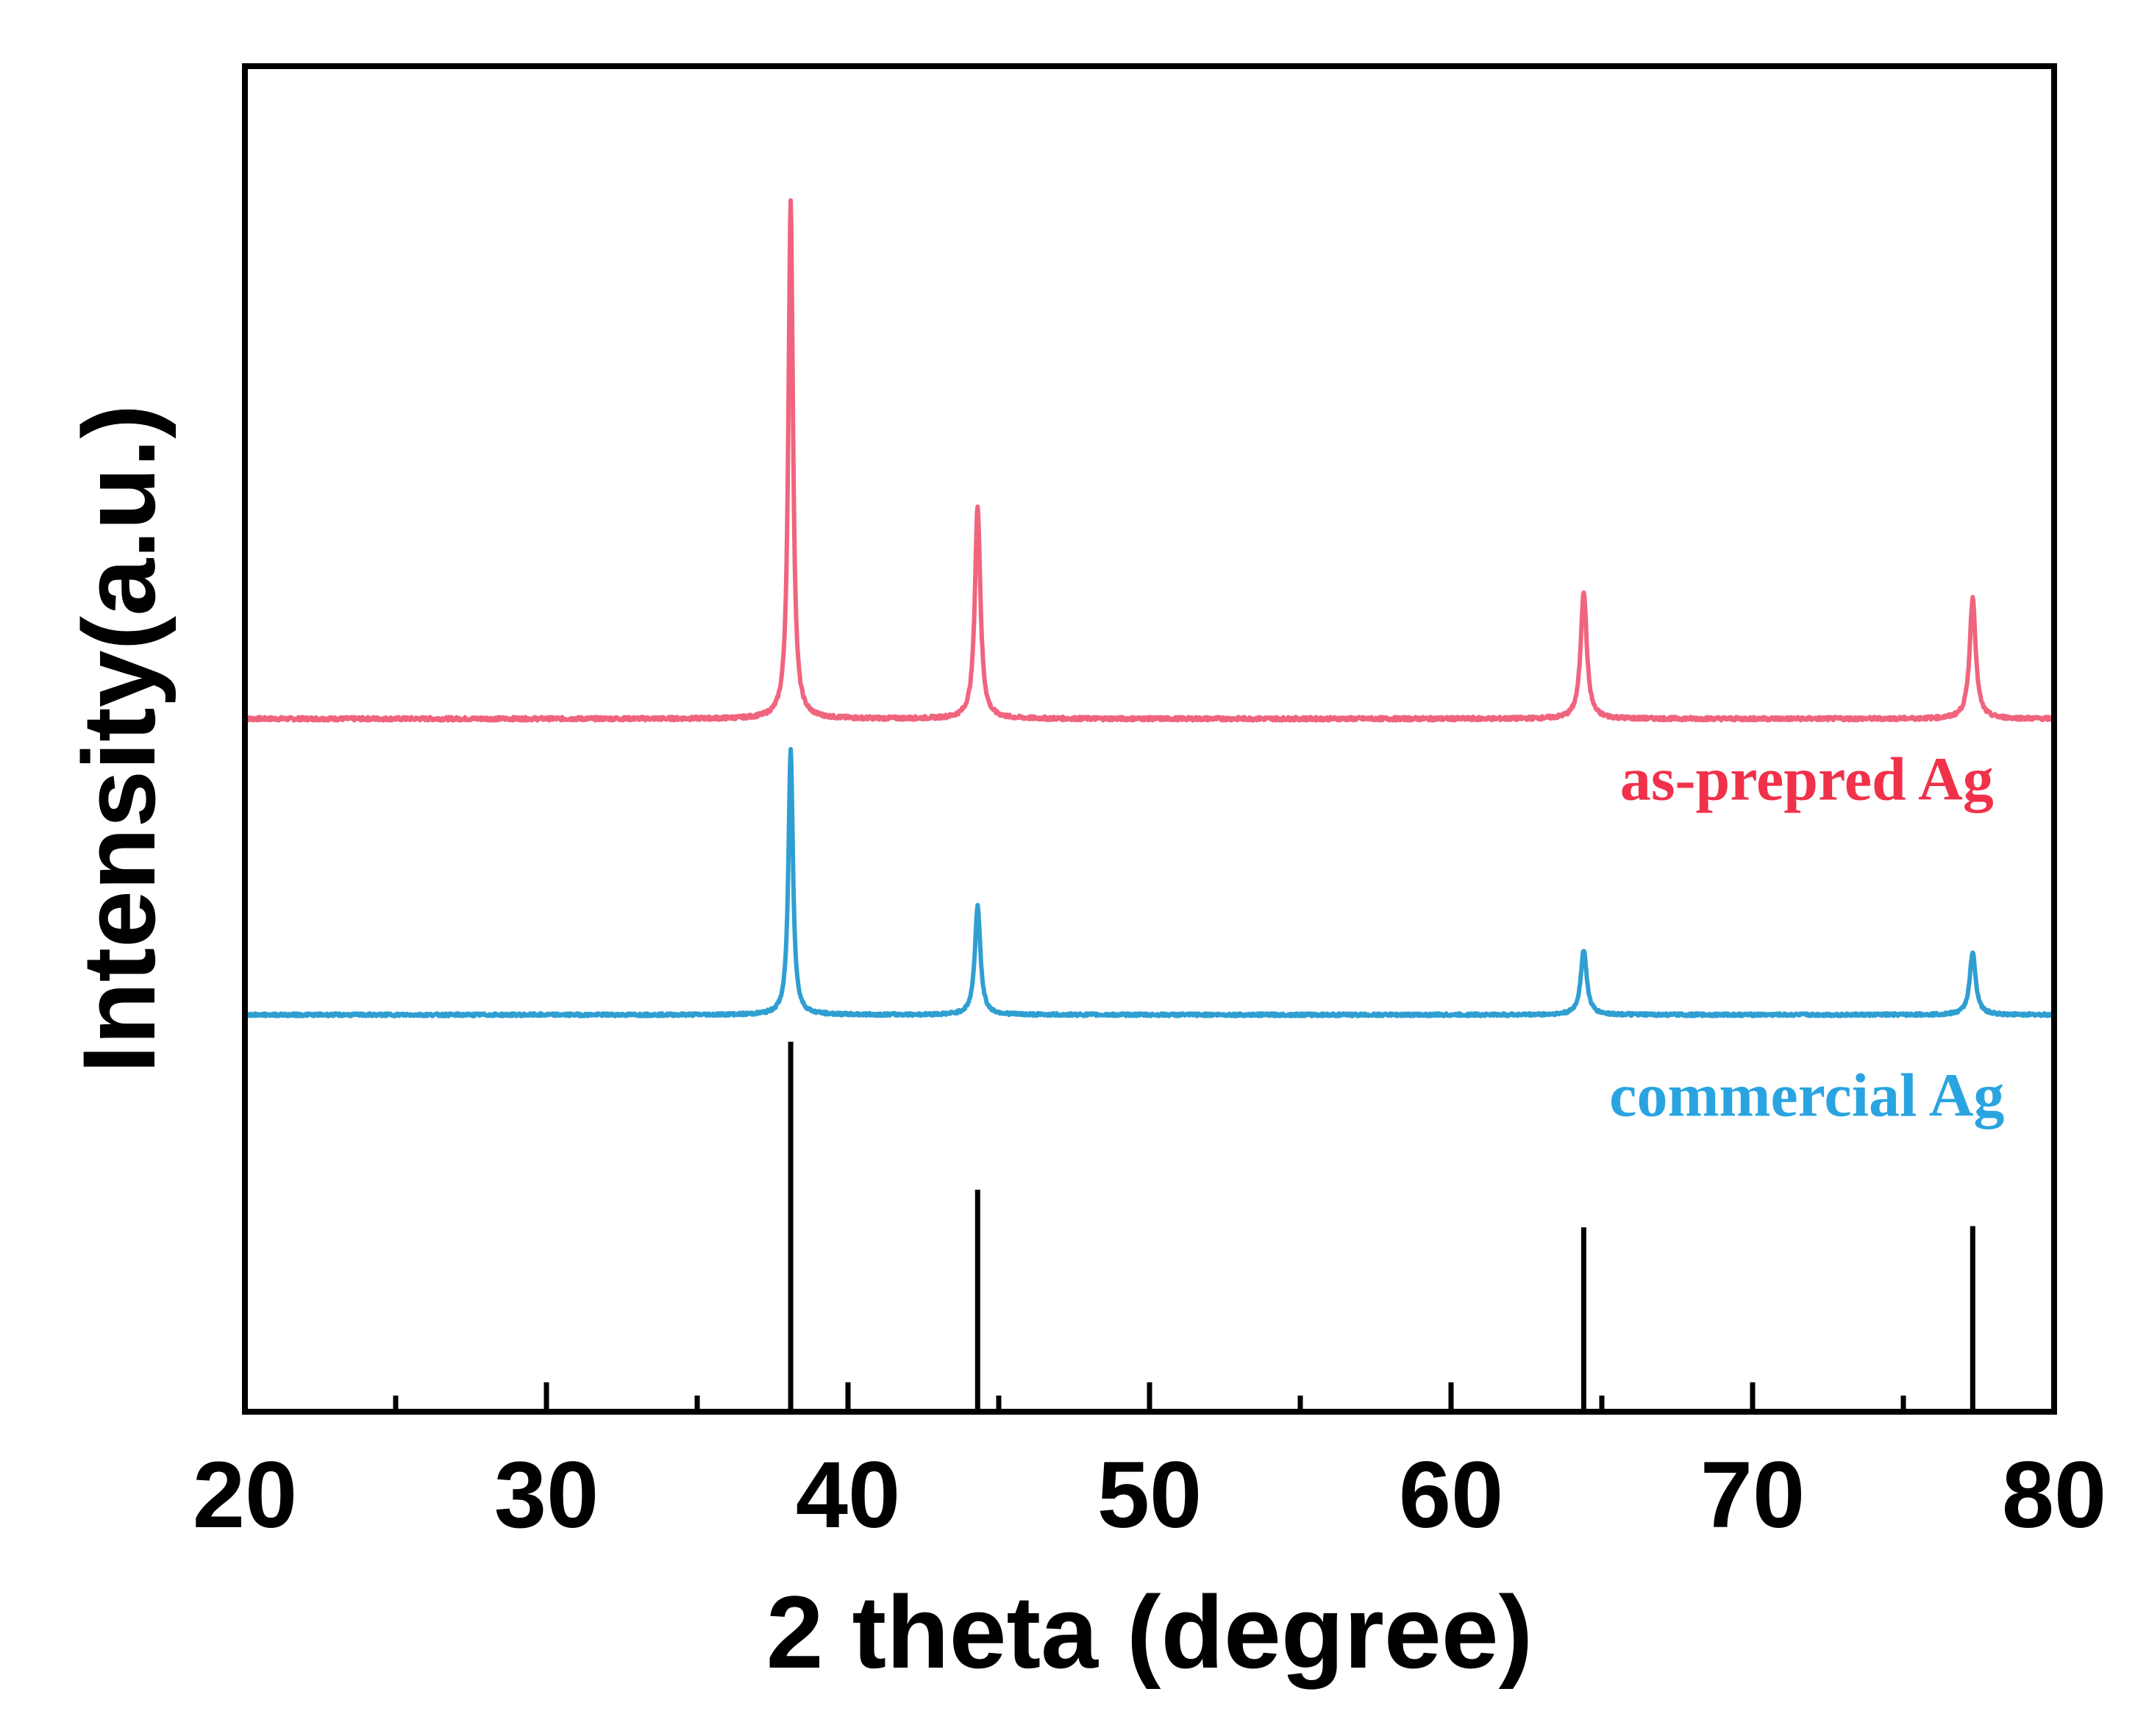 This screenshot has width=2149, height=1736. What do you see at coordinates (1752, 1496) in the screenshot?
I see `x-tick-label: 70` at bounding box center [1752, 1496].